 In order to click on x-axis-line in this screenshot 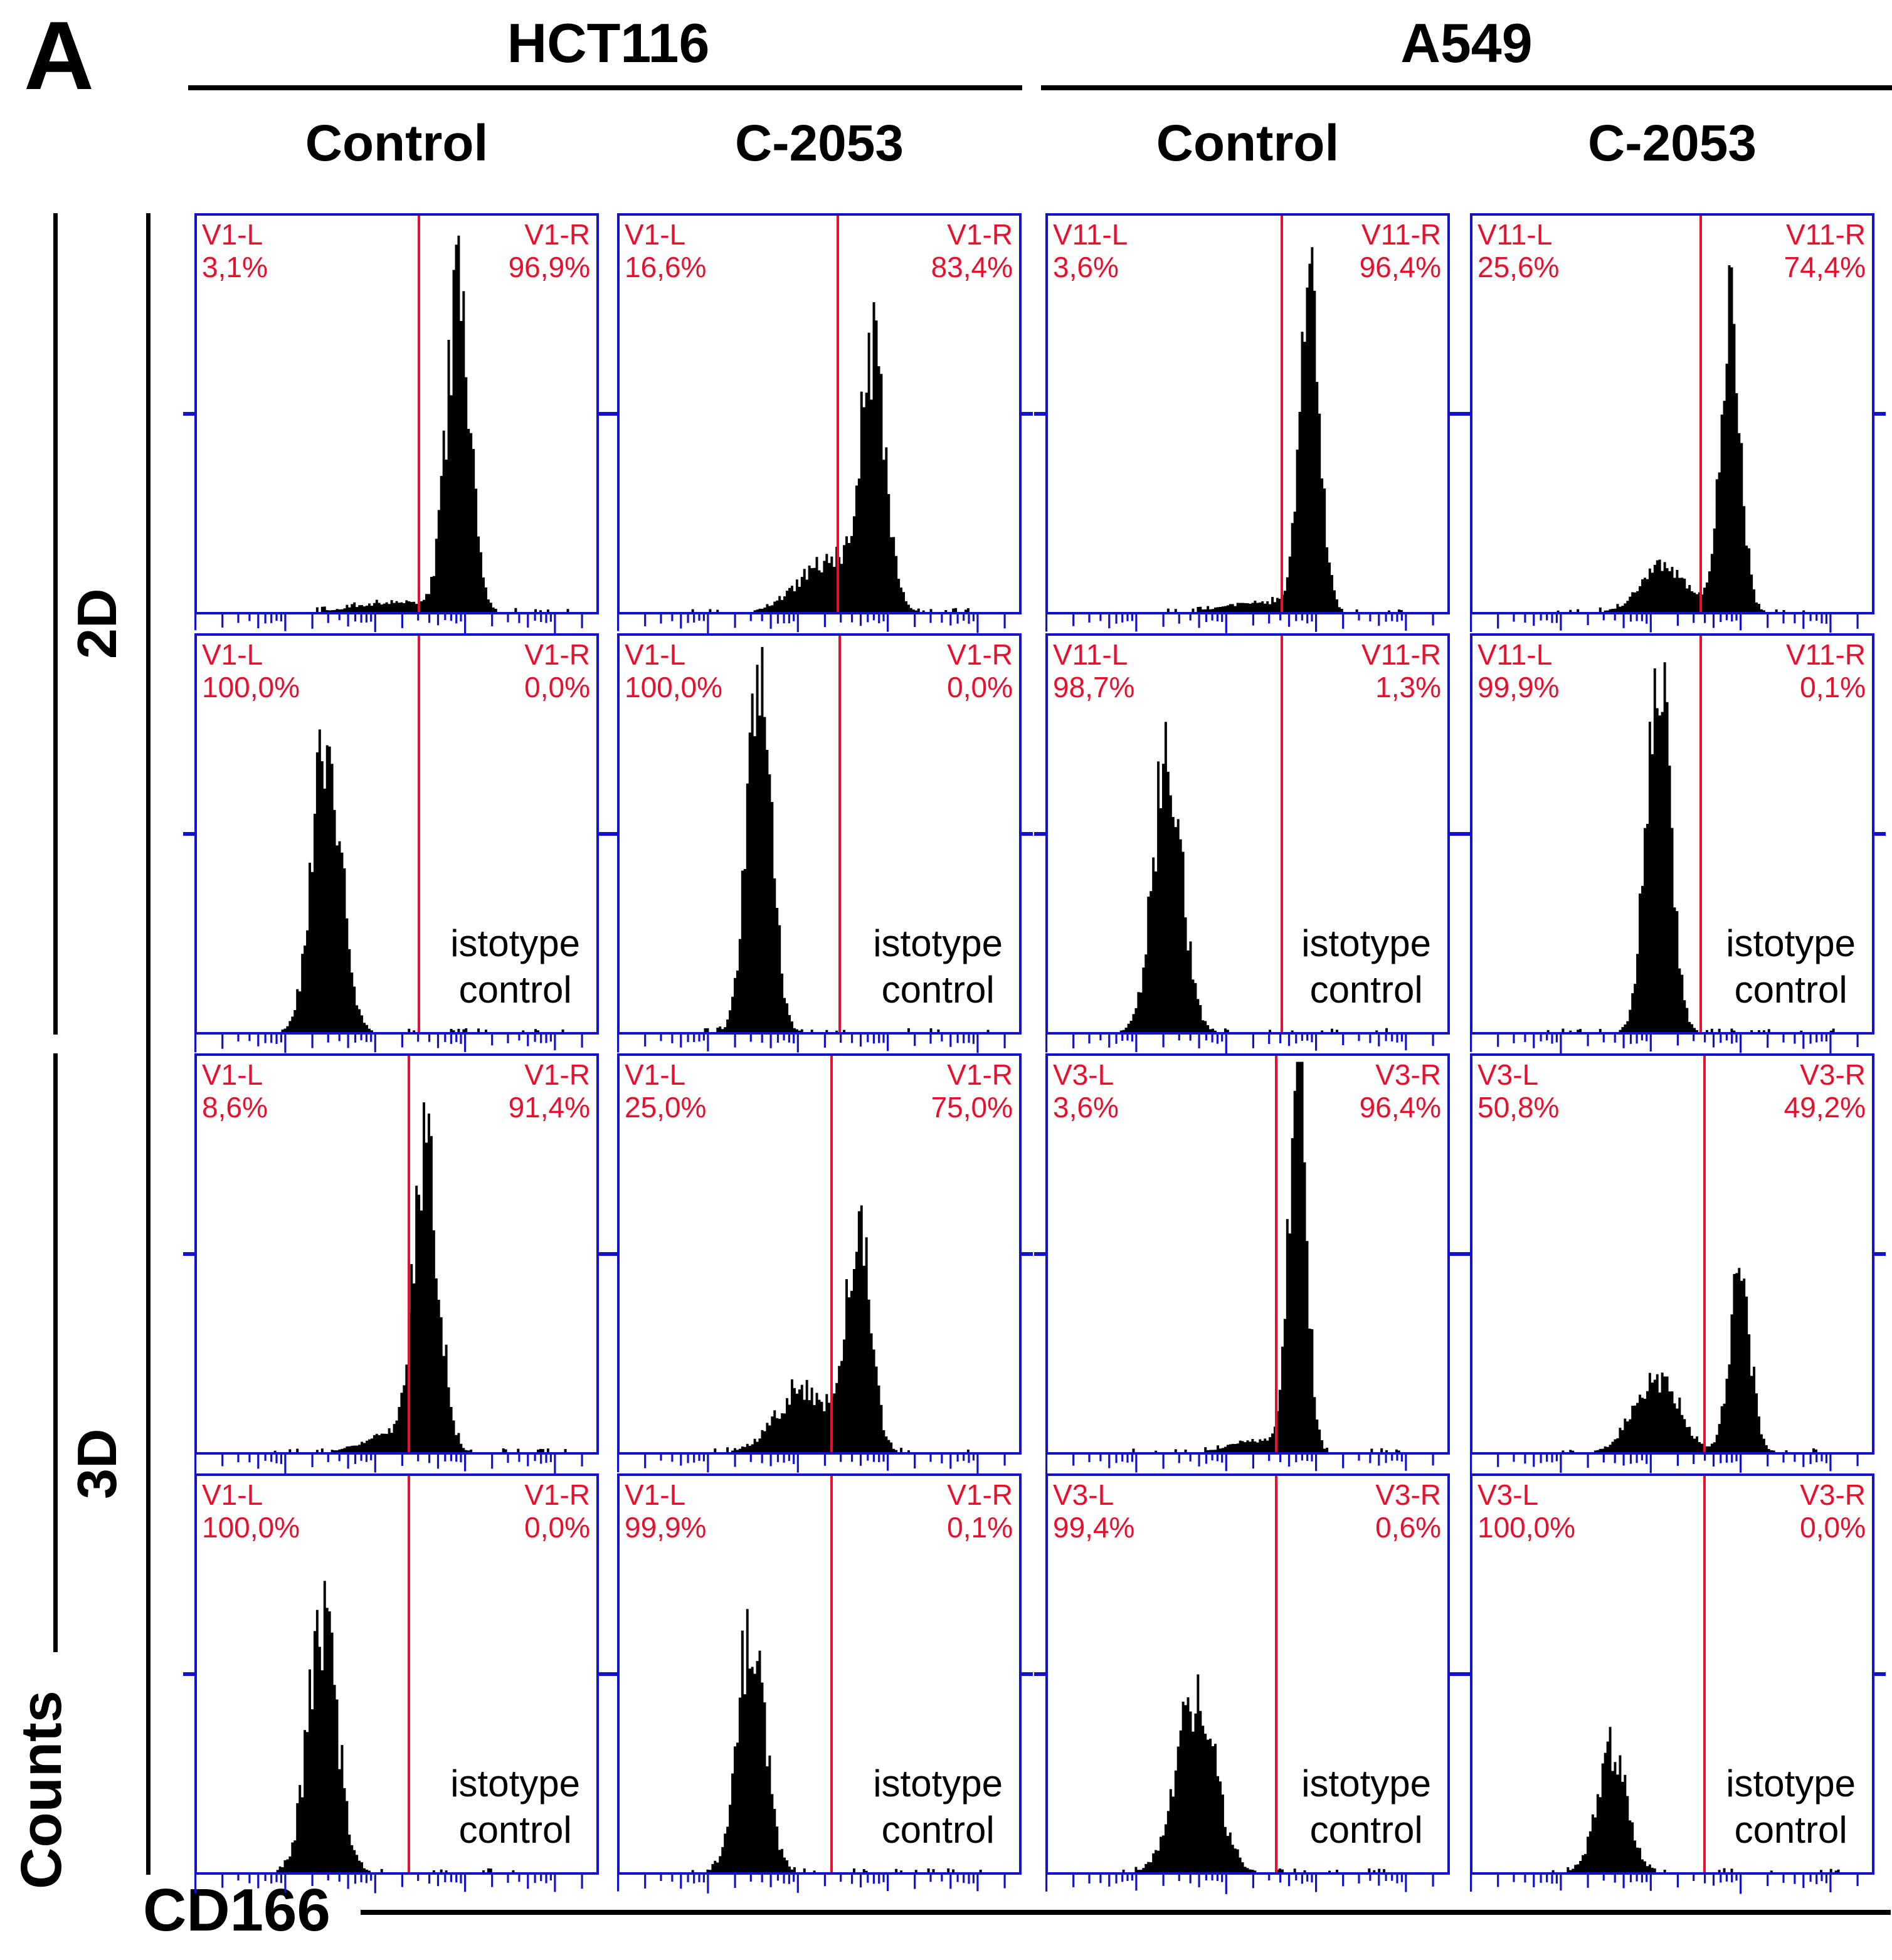, I will do `click(1126, 1912)`.